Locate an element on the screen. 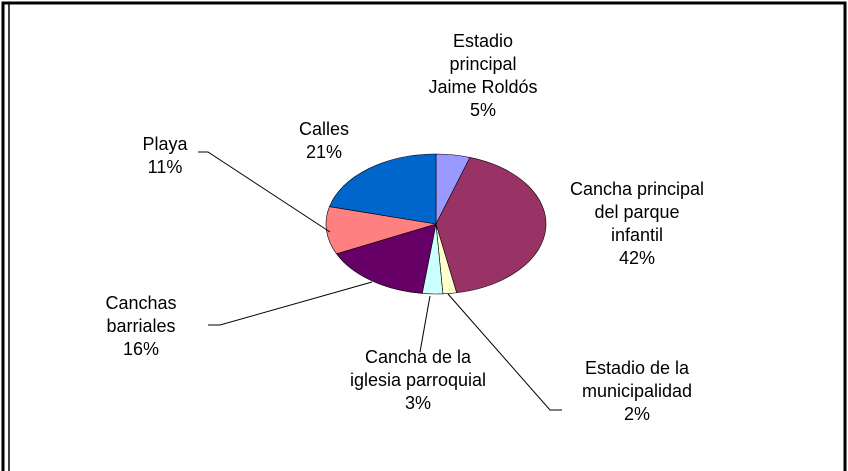 This screenshot has width=848, height=471. slice-label: Cancha de la iglesia parroquial 3% is located at coordinates (418, 380).